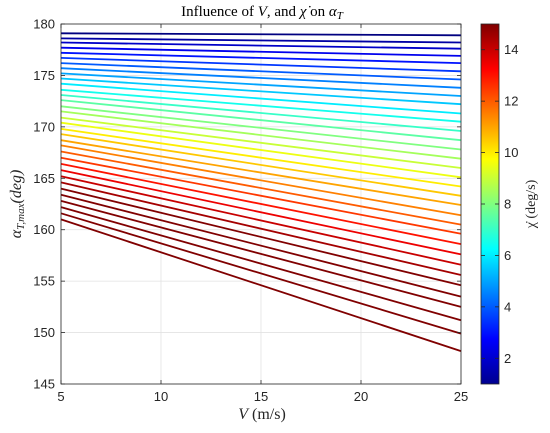  What do you see at coordinates (261, 396) in the screenshot?
I see `x-tick-label: 15` at bounding box center [261, 396].